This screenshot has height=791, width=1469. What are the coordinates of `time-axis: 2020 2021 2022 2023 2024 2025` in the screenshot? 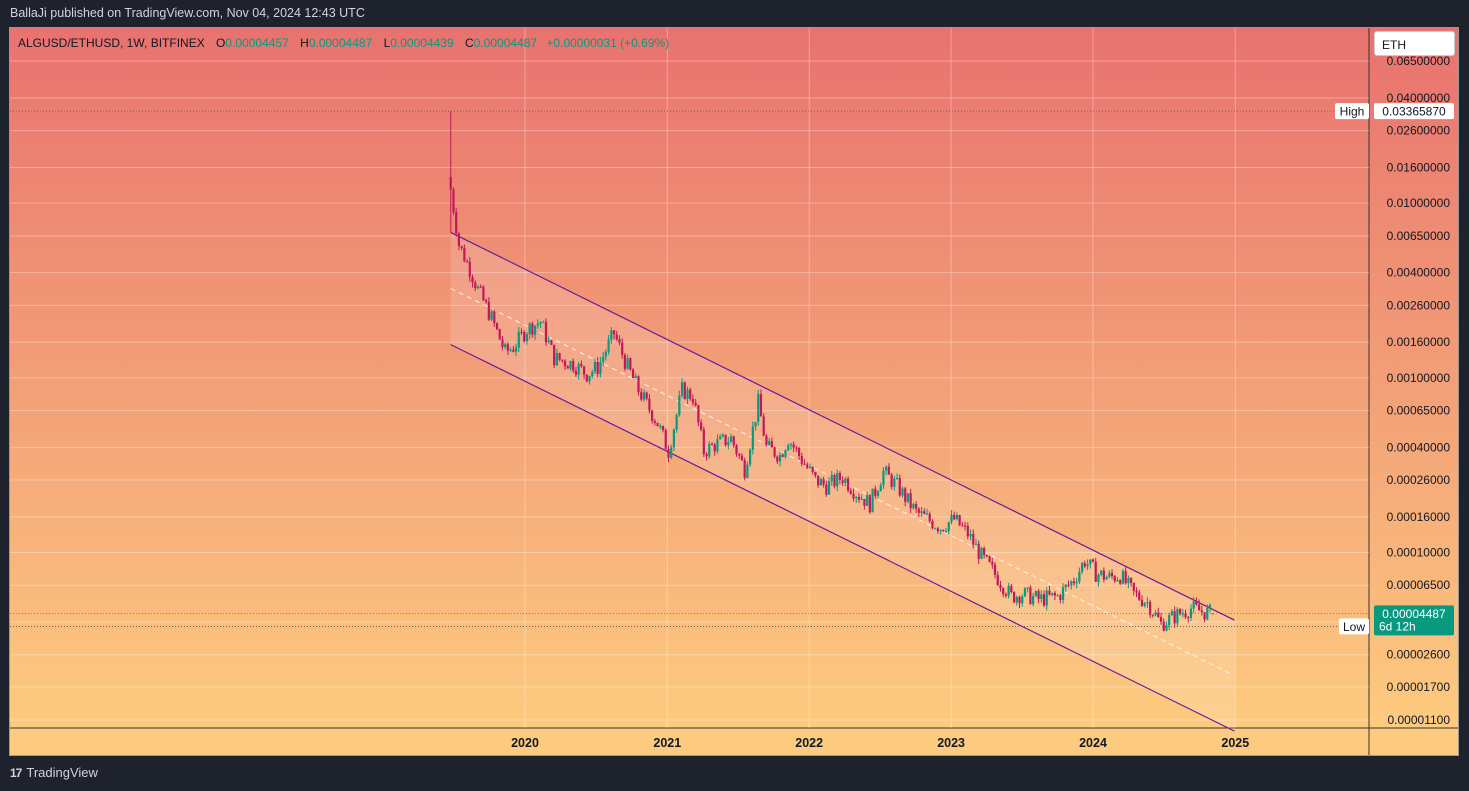 It's located at (880, 743).